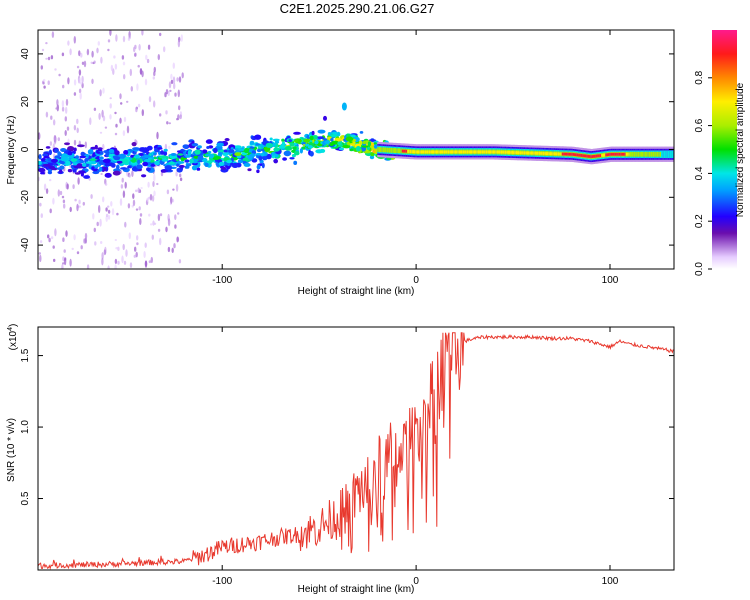 The width and height of the screenshot is (750, 600). What do you see at coordinates (10, 329) in the screenshot?
I see `snr-y-scale-exp: 4` at bounding box center [10, 329].